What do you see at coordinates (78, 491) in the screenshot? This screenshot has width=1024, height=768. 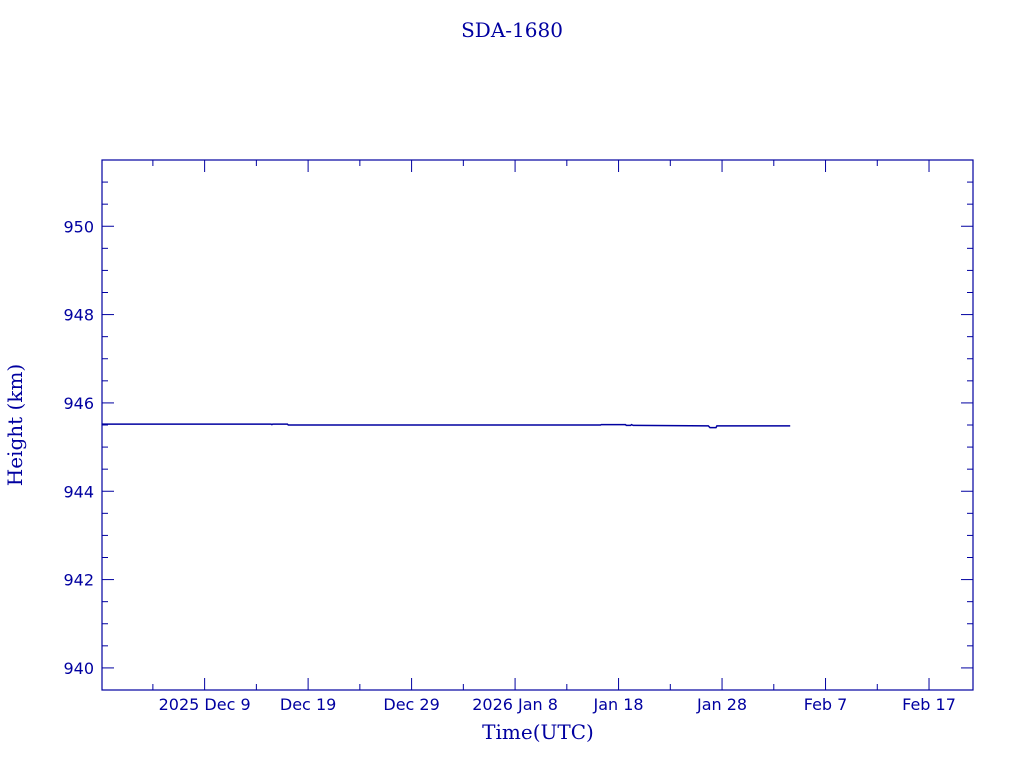 I see `y-tick-label: 944` at bounding box center [78, 491].